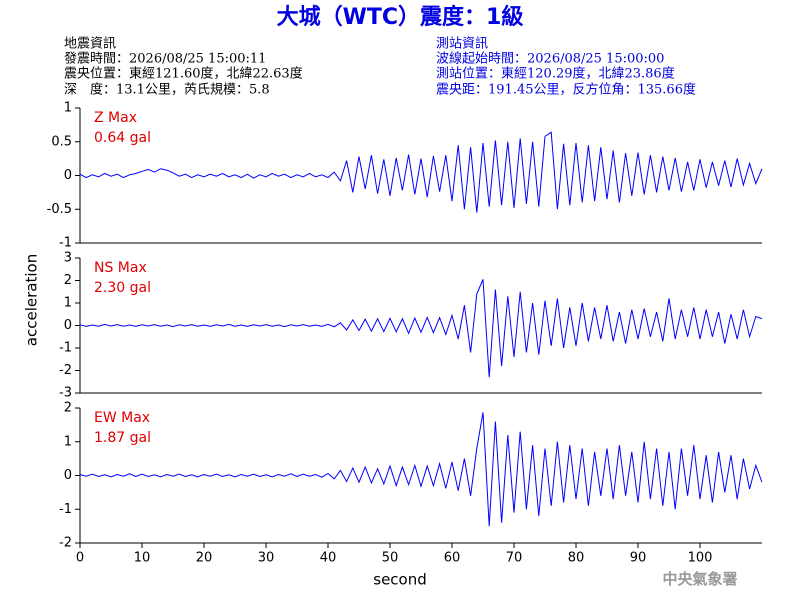 This screenshot has height=600, width=800. I want to click on max-annotation: EW Max, so click(122, 418).